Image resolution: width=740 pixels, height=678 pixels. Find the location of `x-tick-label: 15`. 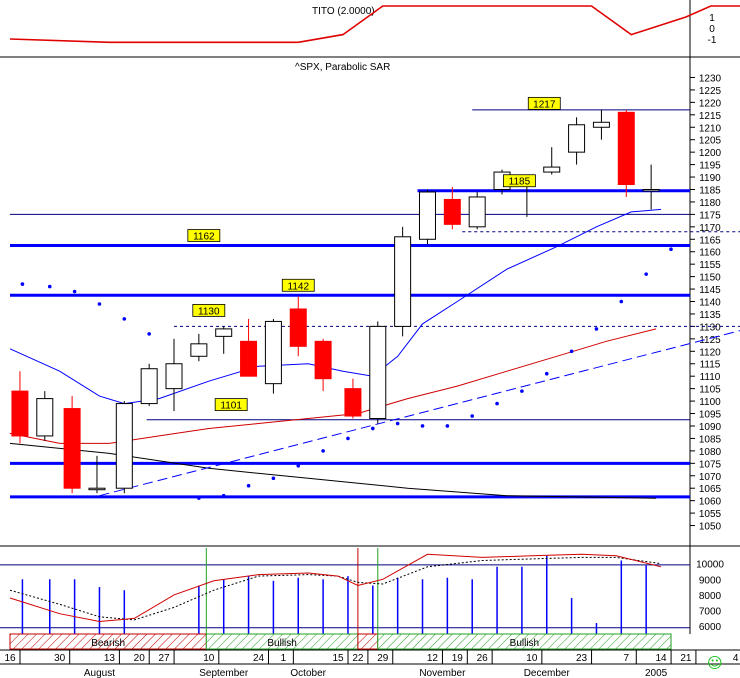

x-tick-label: 15 is located at coordinates (338, 658).